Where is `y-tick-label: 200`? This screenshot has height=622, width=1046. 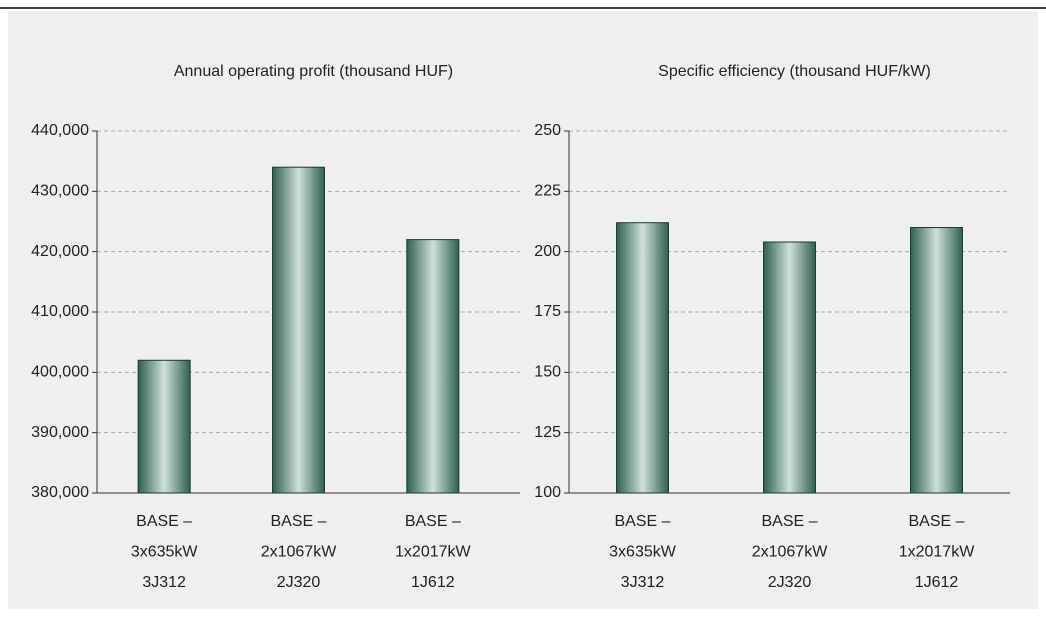 y-tick-label: 200 is located at coordinates (547, 251).